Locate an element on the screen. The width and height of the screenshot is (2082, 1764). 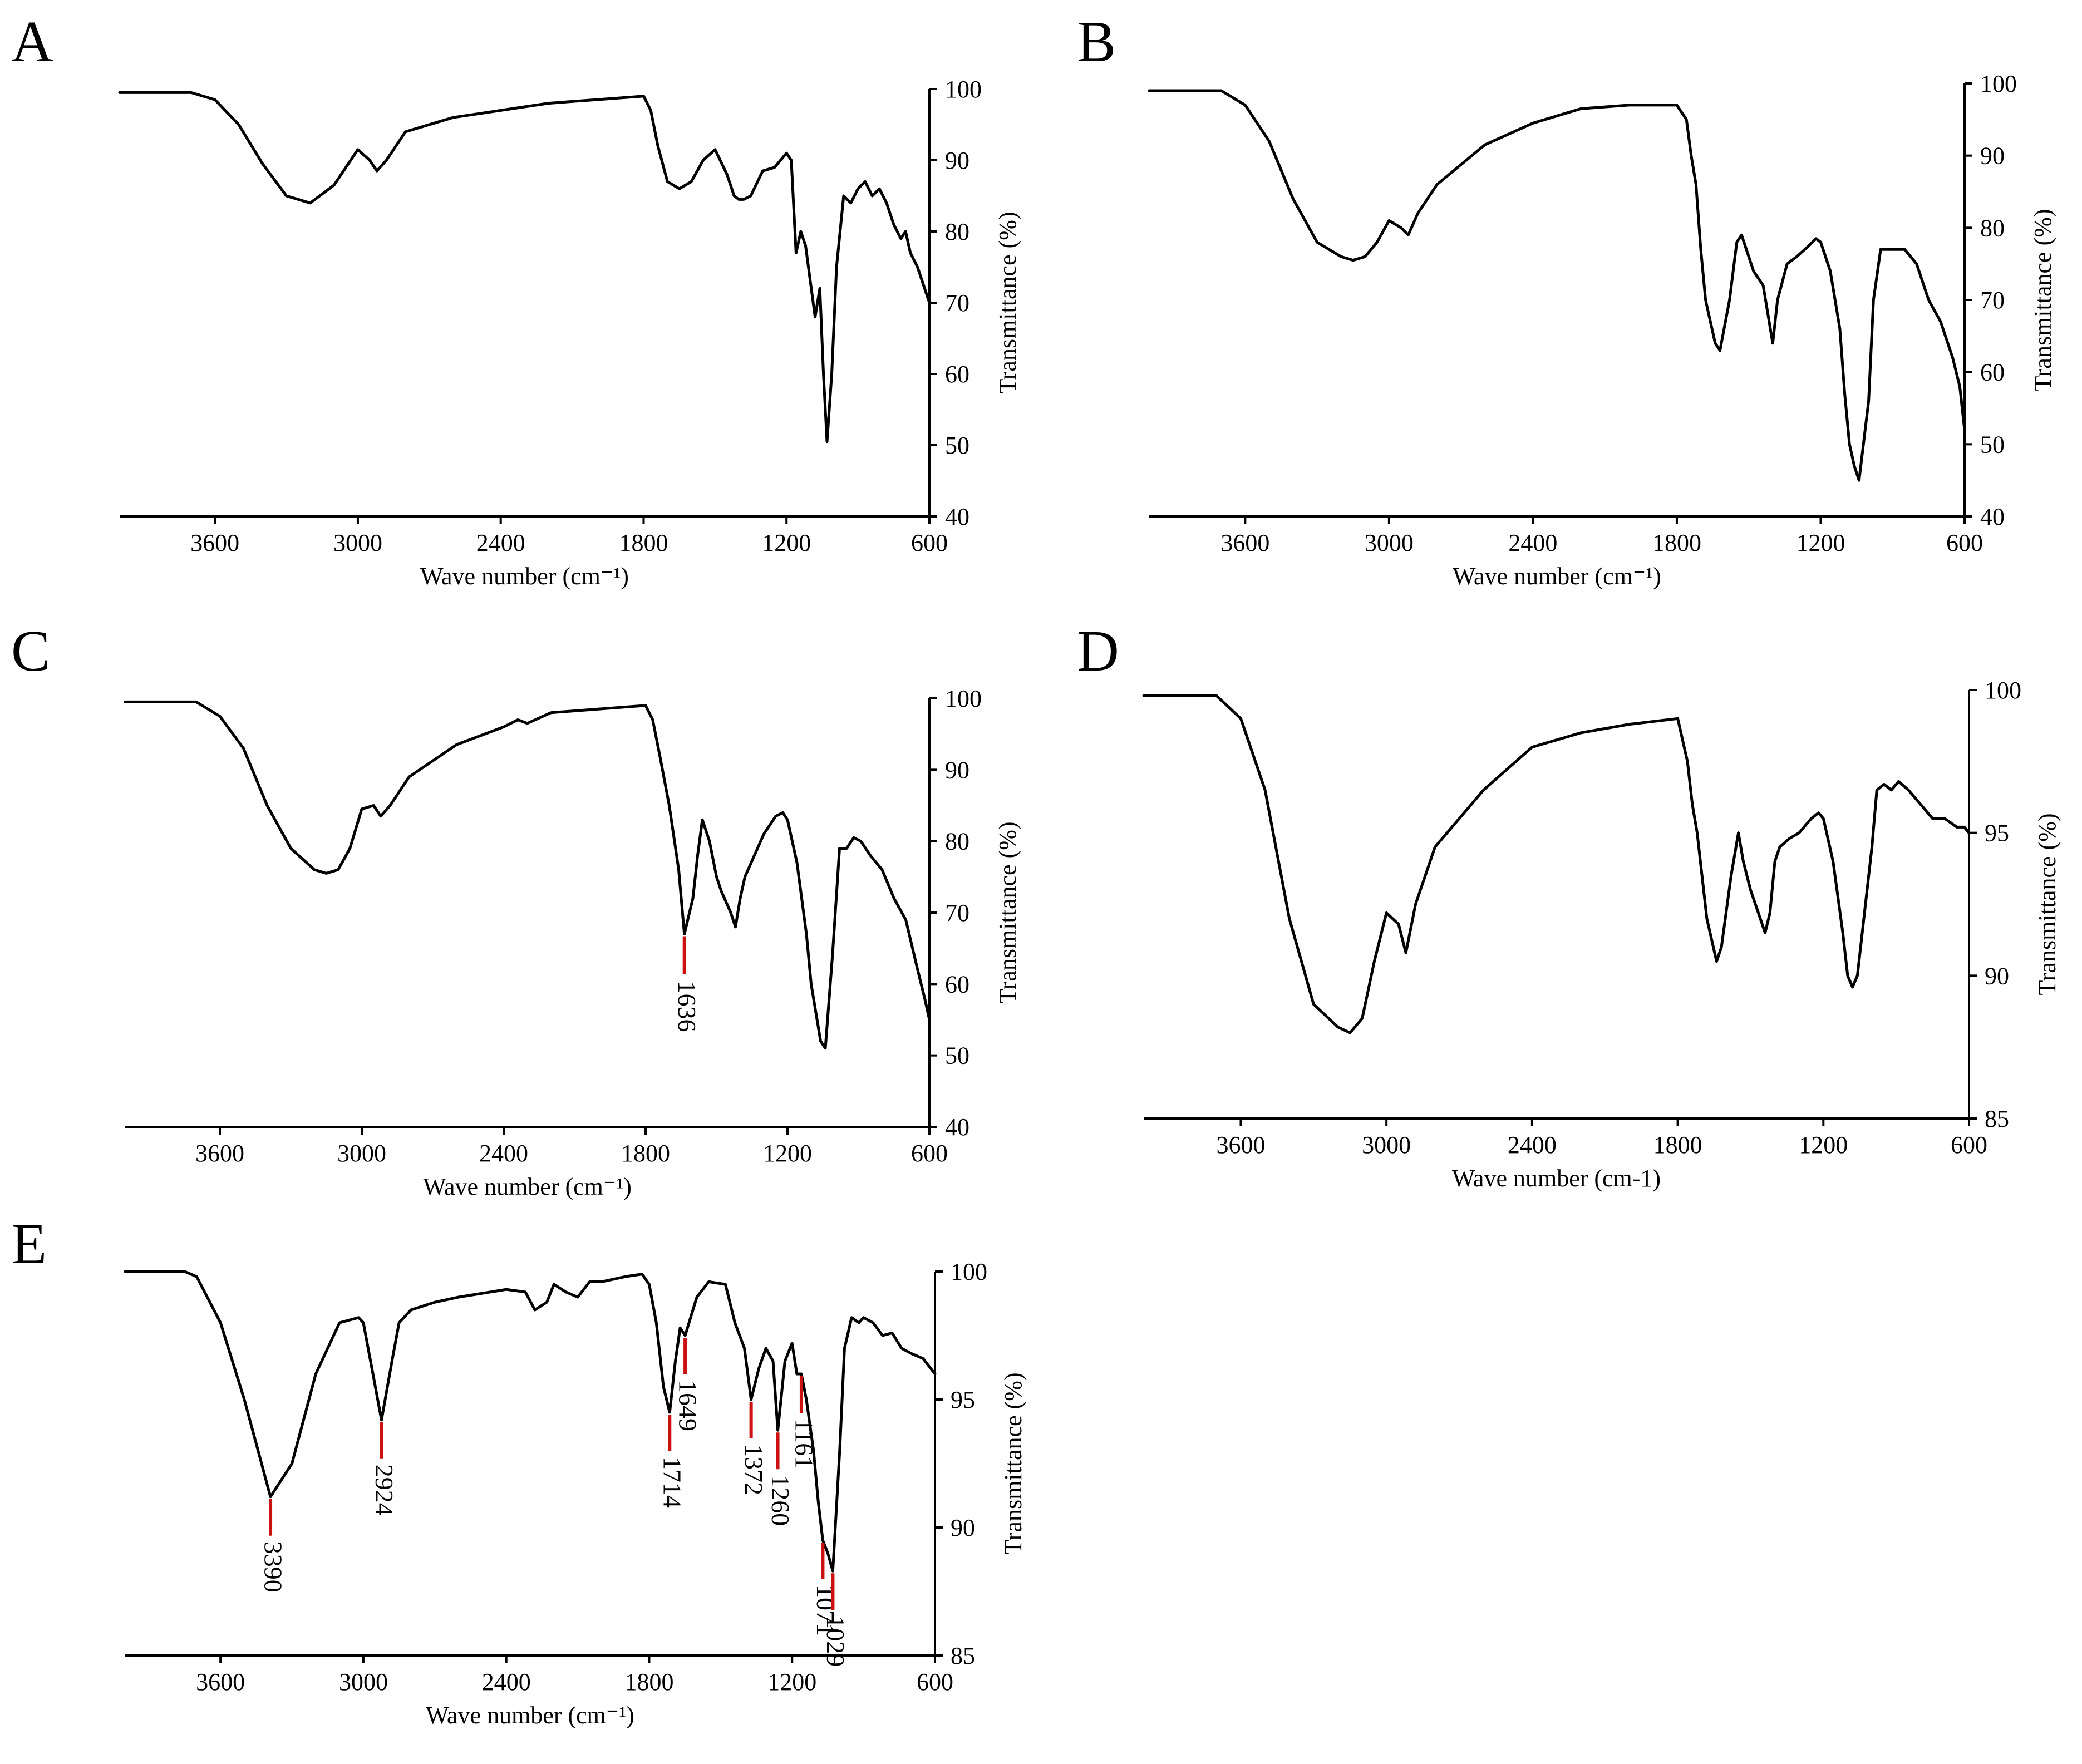
x-tick-label-e-3600: 3600 is located at coordinates (220, 1682).